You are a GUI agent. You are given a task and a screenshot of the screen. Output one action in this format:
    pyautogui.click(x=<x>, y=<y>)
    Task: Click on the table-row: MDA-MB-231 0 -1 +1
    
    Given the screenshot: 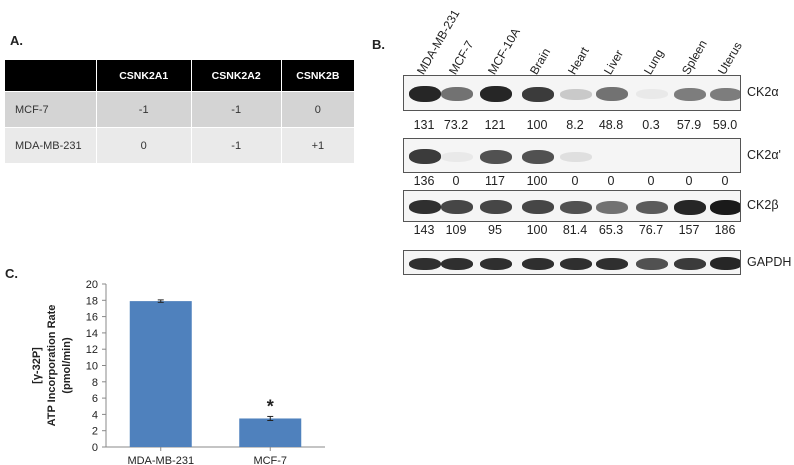 What is the action you would take?
    pyautogui.click(x=180, y=145)
    